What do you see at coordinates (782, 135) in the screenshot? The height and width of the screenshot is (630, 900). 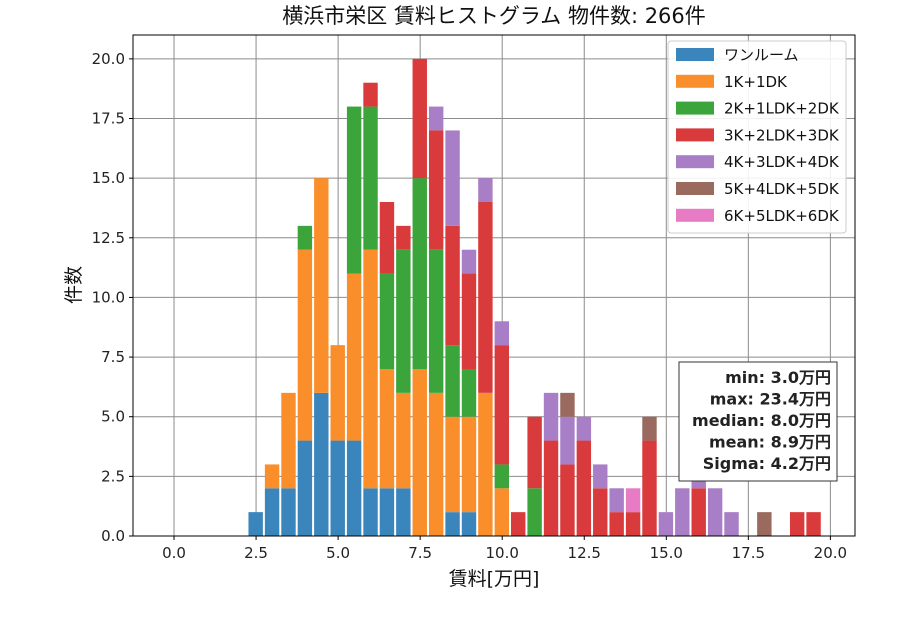 I see `legend-label: 3K+2LDK+3DK` at bounding box center [782, 135].